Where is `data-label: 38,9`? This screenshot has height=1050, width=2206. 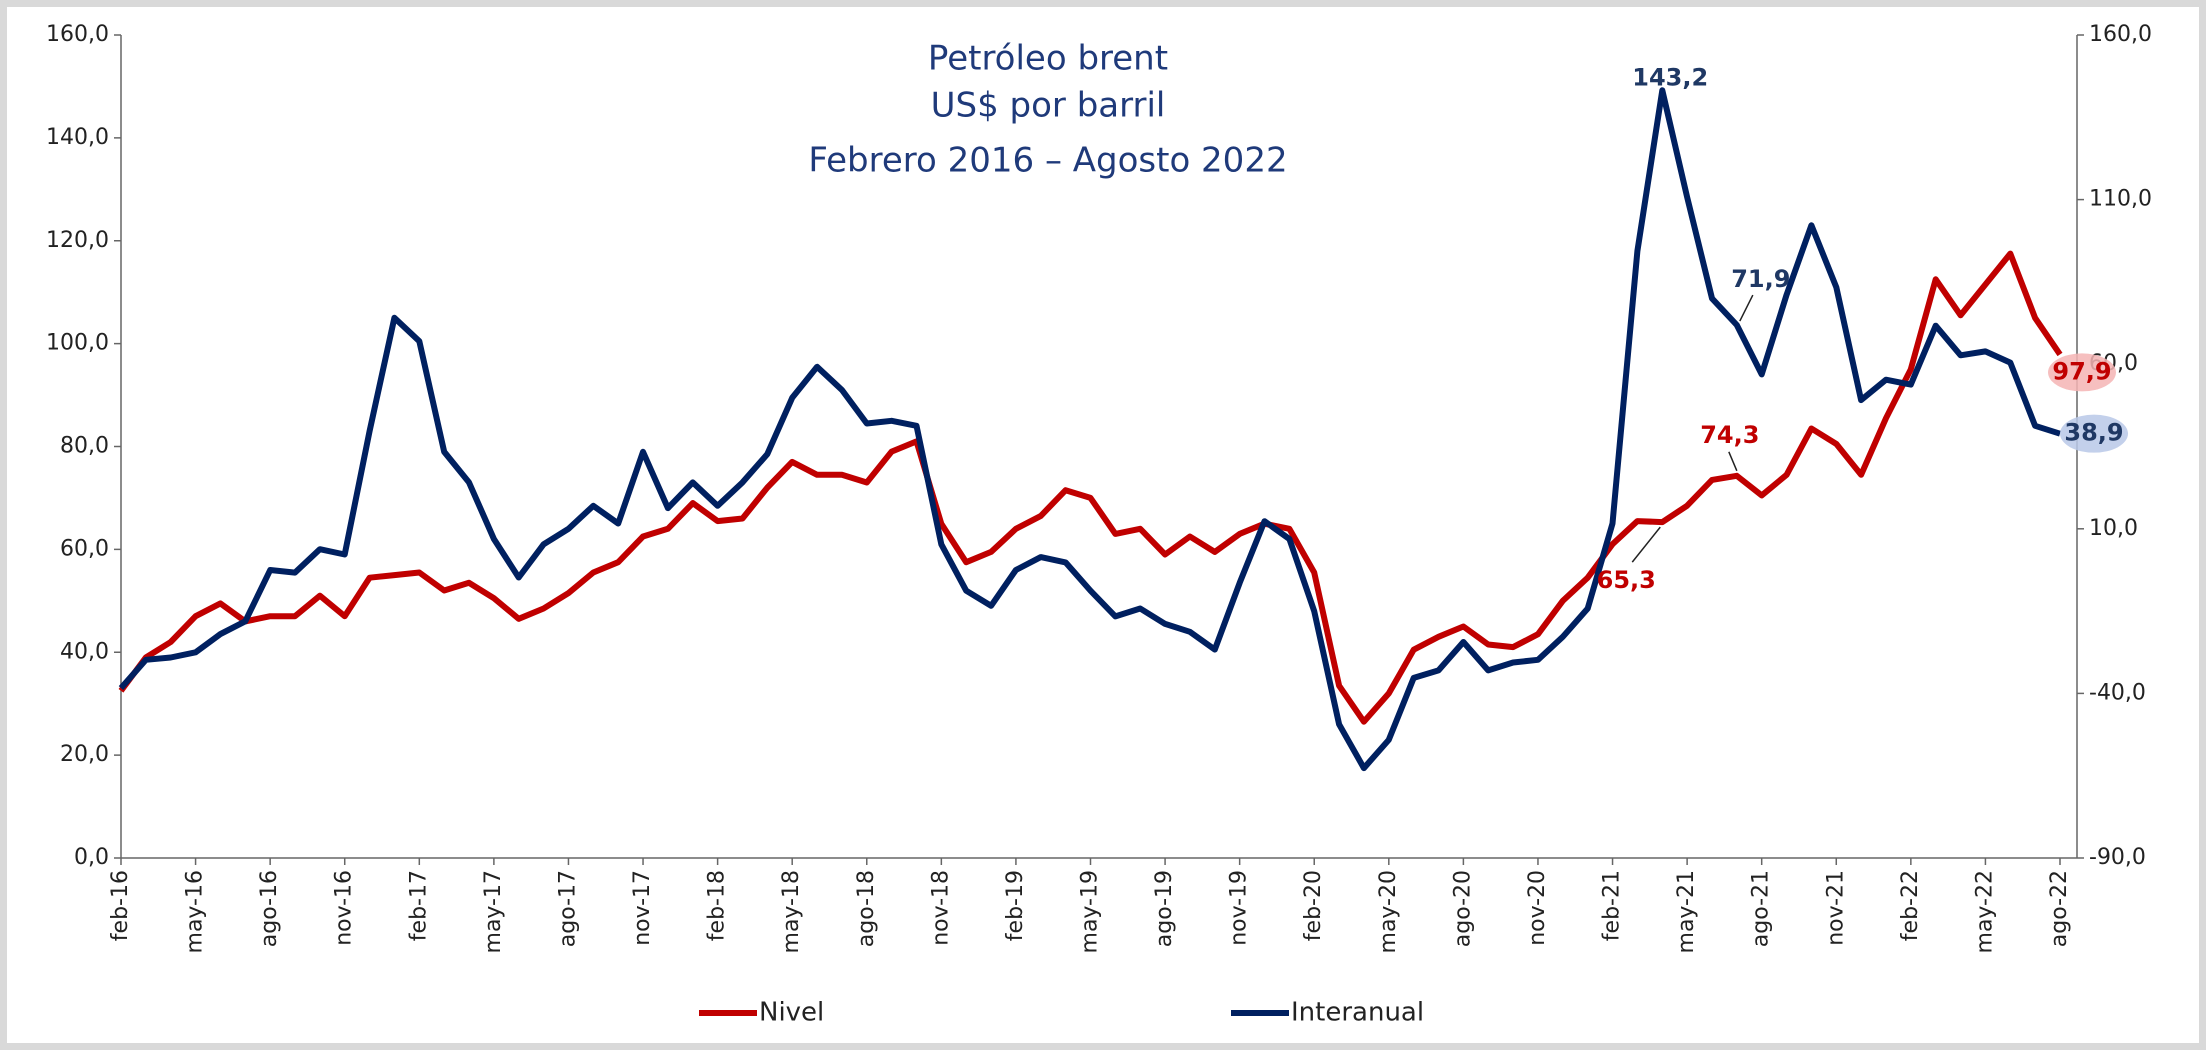 data-label: 38,9 is located at coordinates (2093, 433).